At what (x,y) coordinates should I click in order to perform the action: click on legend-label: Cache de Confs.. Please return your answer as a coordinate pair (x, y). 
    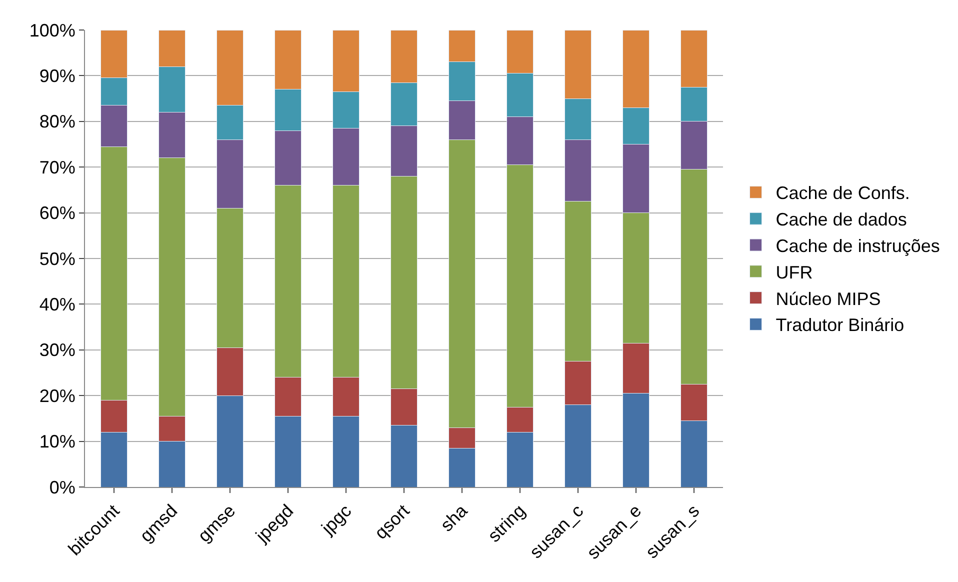
    Looking at the image, I should click on (843, 193).